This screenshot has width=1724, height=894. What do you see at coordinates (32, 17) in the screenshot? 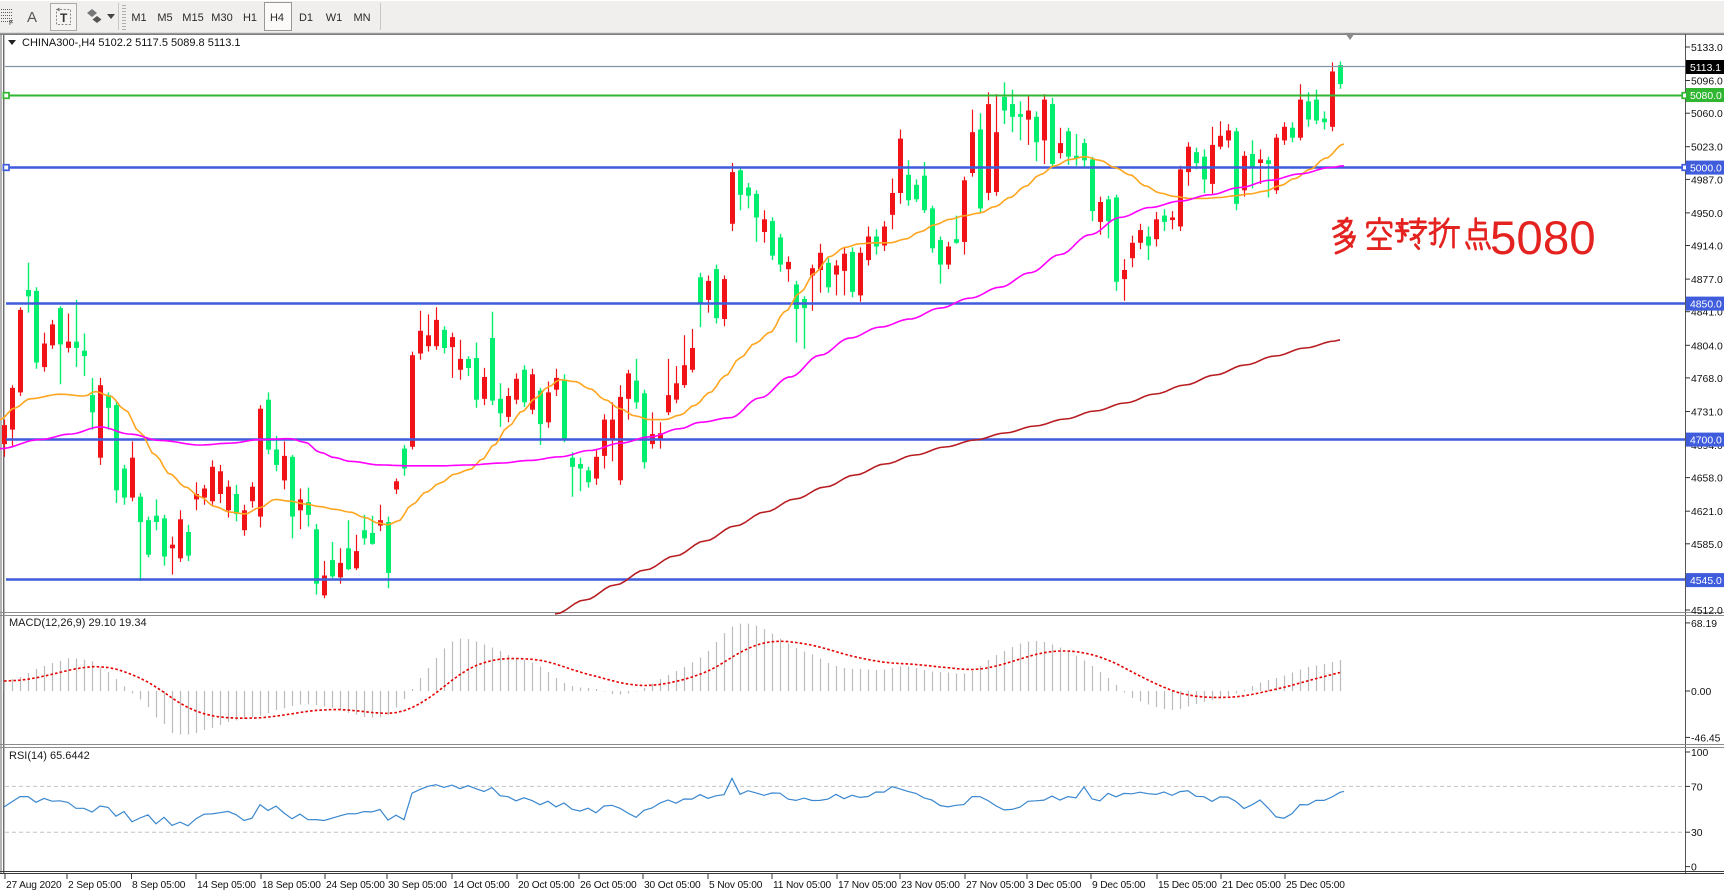
I see `svg-text: A` at bounding box center [32, 17].